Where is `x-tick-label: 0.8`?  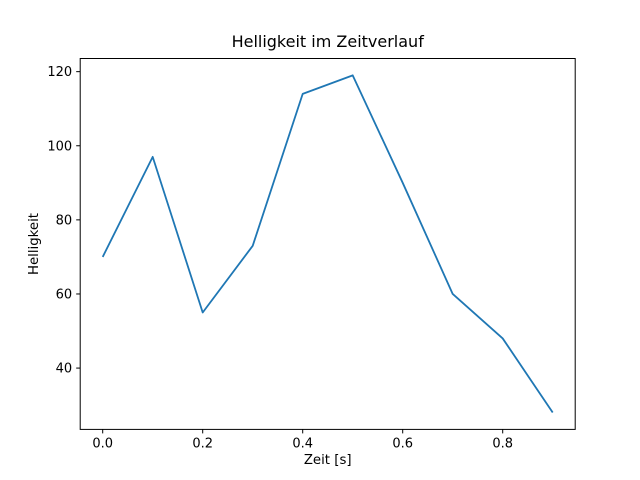 x-tick-label: 0.8 is located at coordinates (502, 443).